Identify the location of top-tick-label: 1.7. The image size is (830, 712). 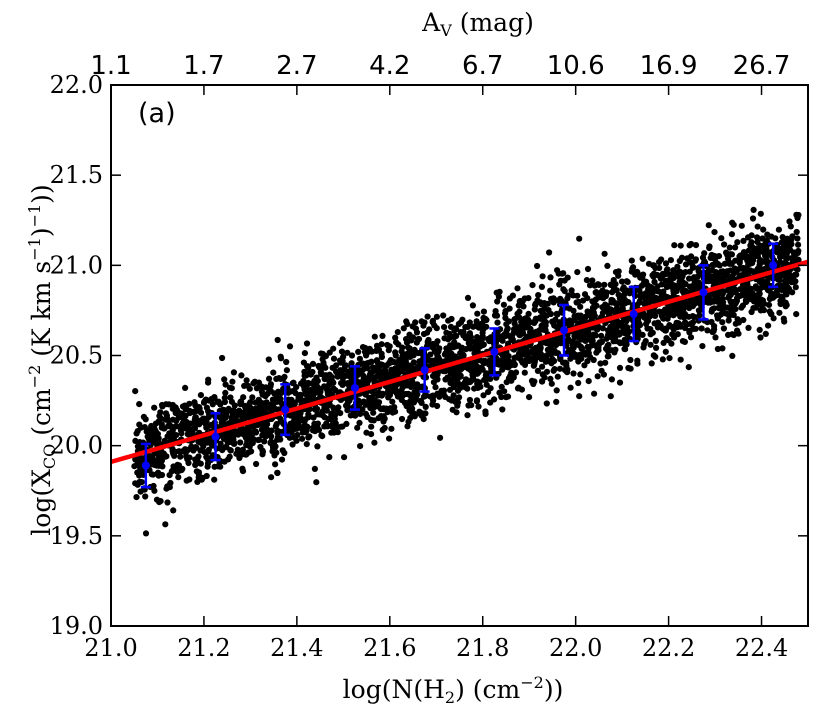
(203, 66).